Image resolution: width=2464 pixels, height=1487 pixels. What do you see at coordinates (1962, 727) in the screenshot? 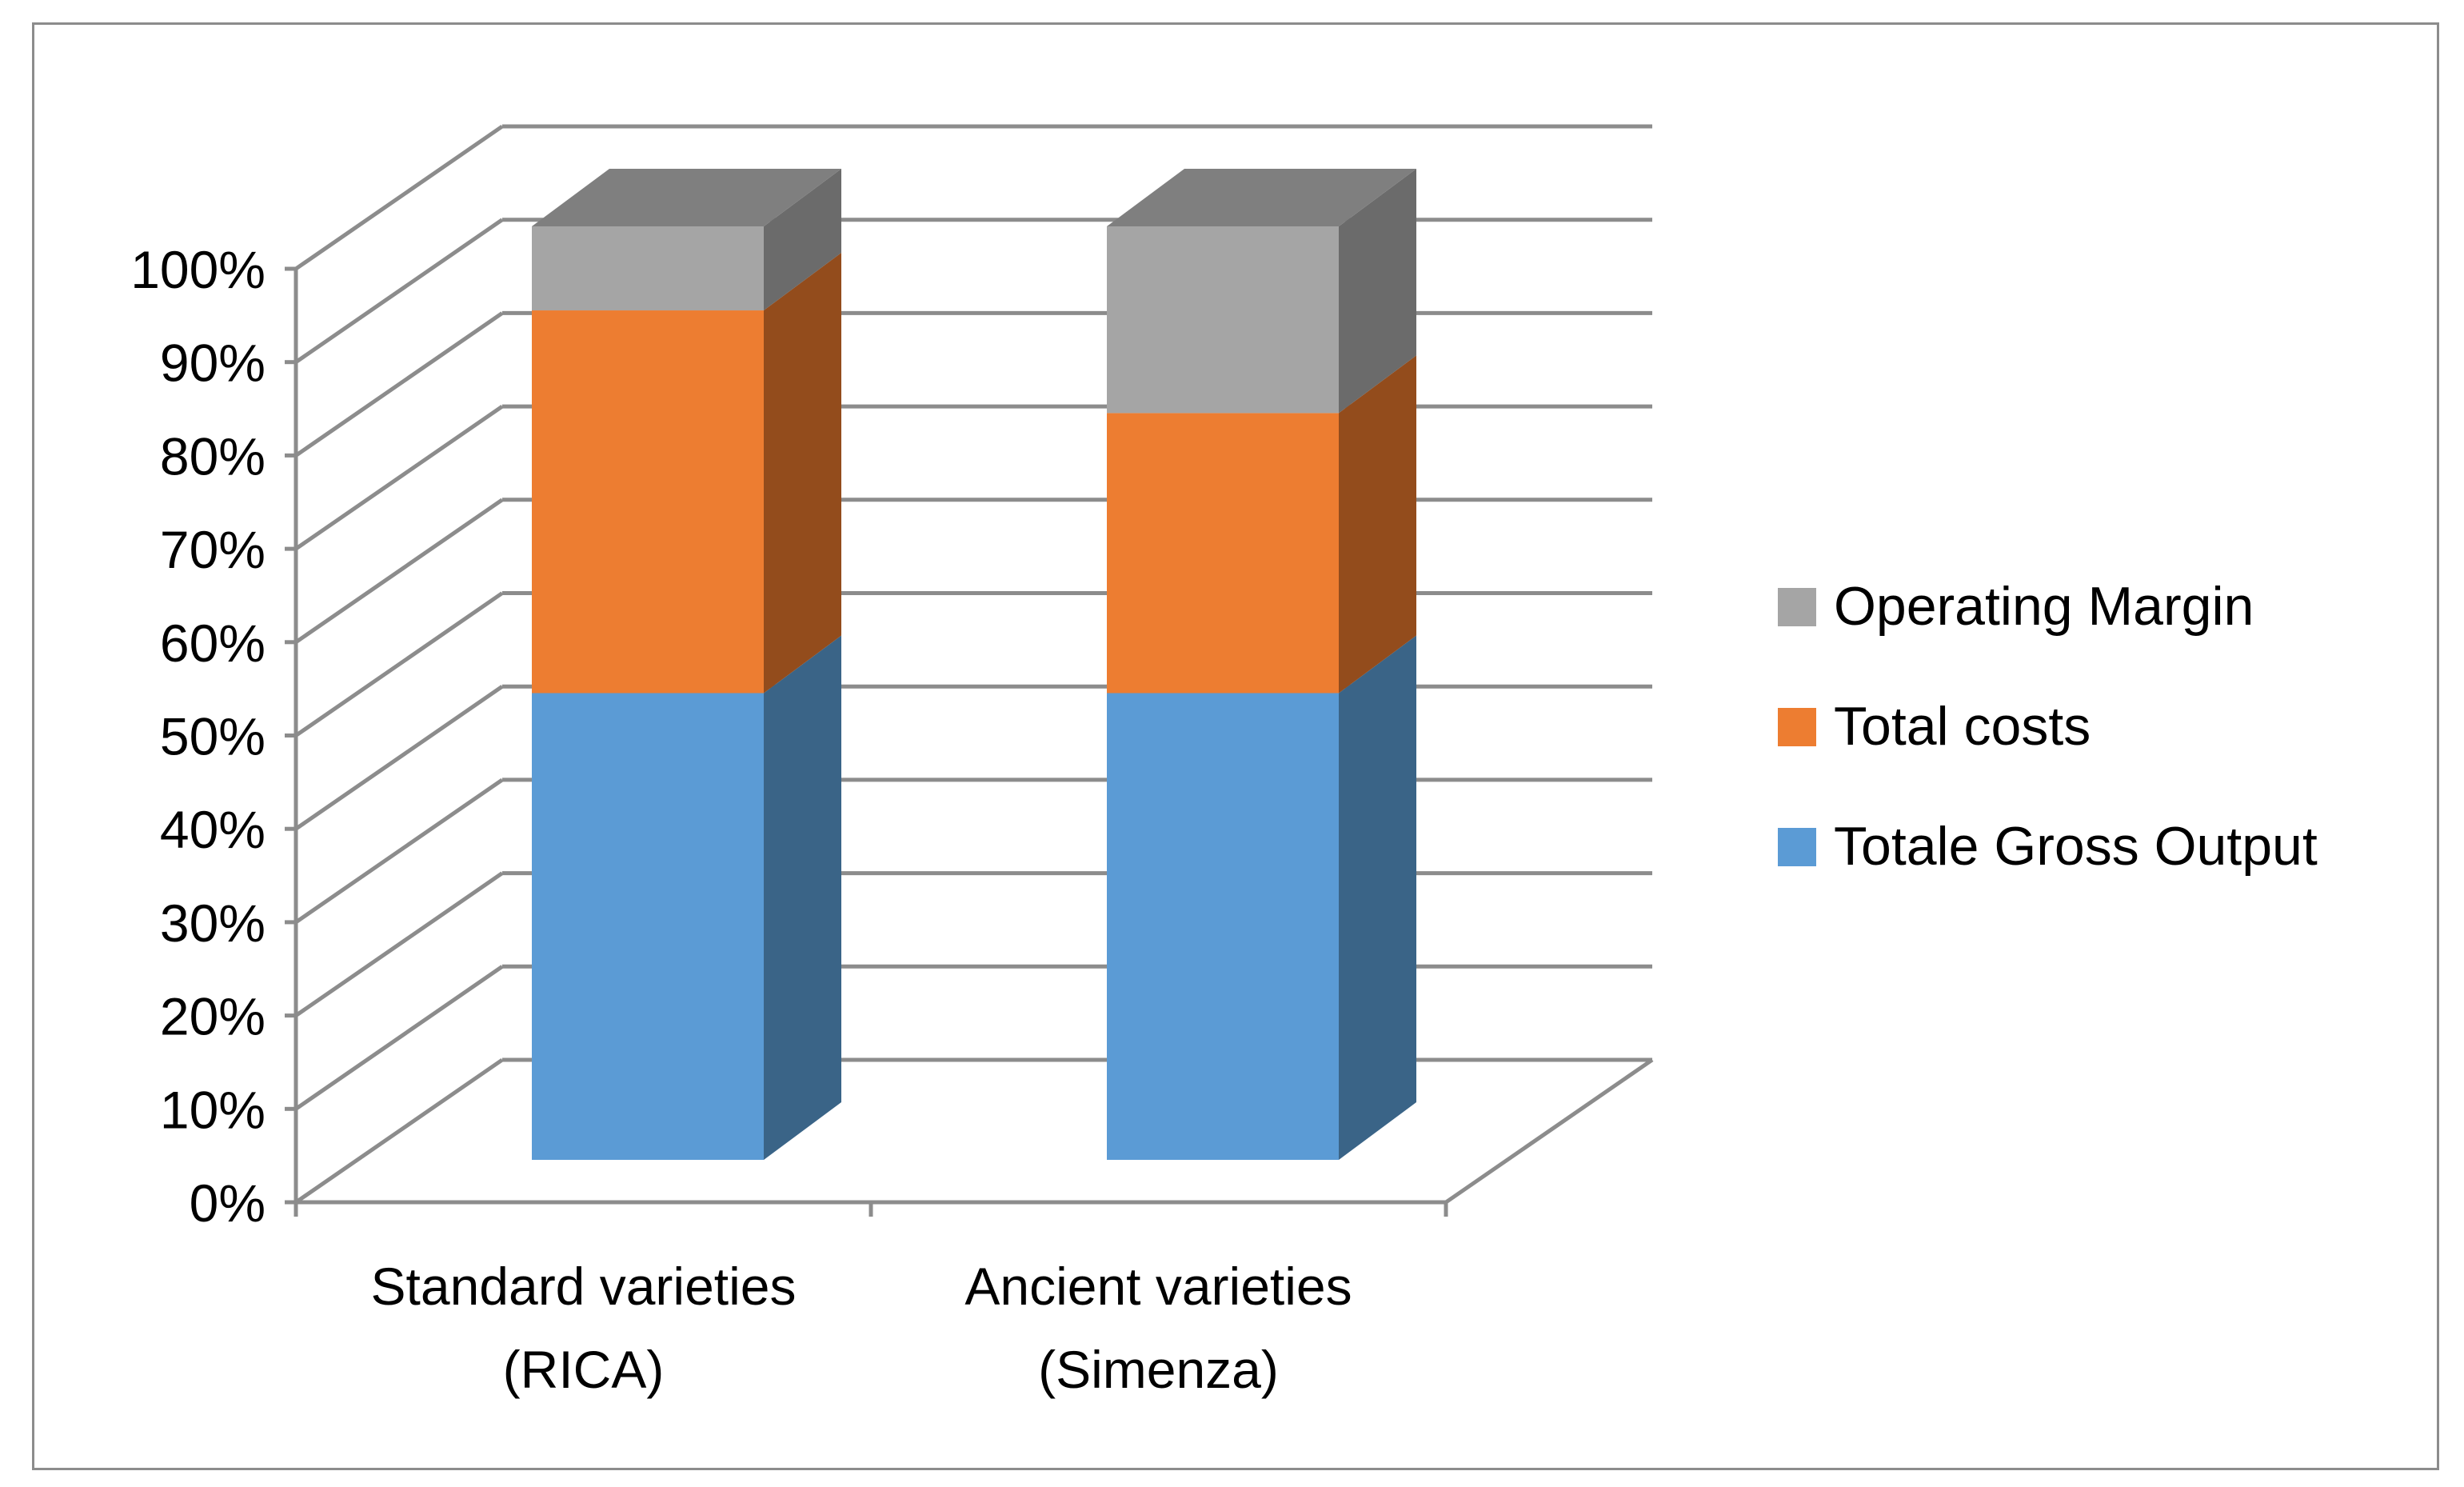
I see `legend-label: Total costs` at bounding box center [1962, 727].